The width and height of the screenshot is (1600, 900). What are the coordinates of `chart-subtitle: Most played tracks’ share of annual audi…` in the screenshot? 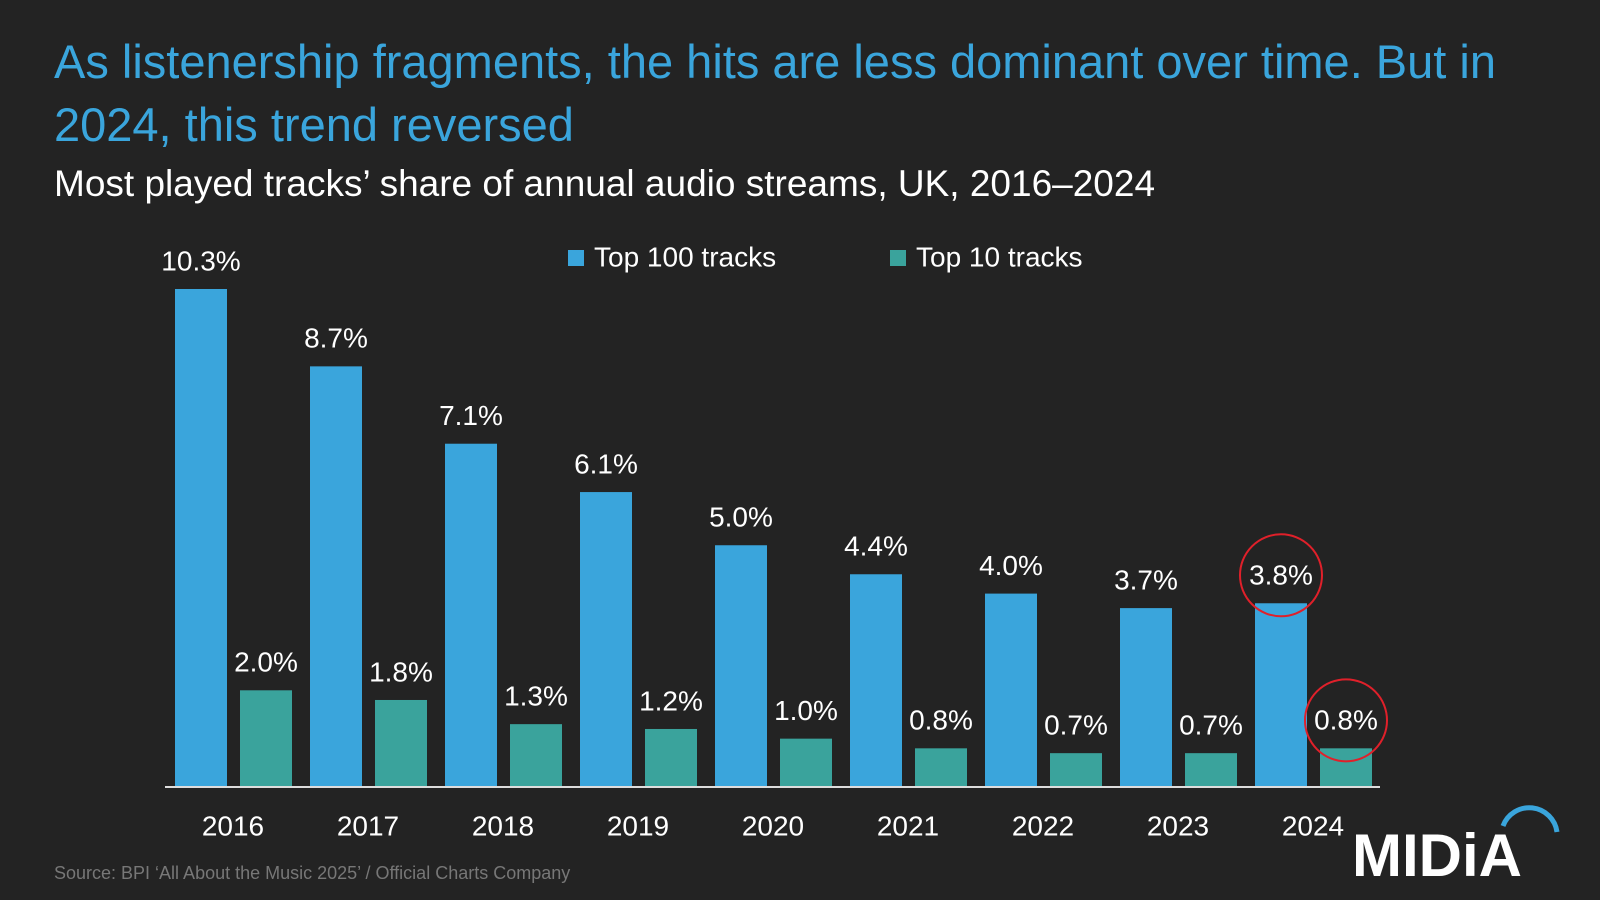 It's located at (605, 183).